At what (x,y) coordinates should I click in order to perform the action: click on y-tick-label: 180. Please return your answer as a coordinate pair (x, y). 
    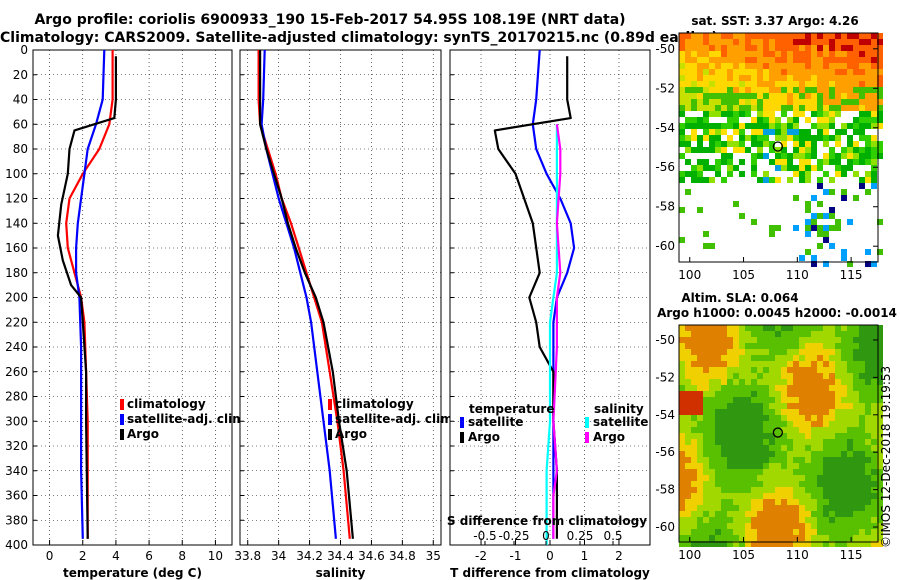
    Looking at the image, I should click on (16, 273).